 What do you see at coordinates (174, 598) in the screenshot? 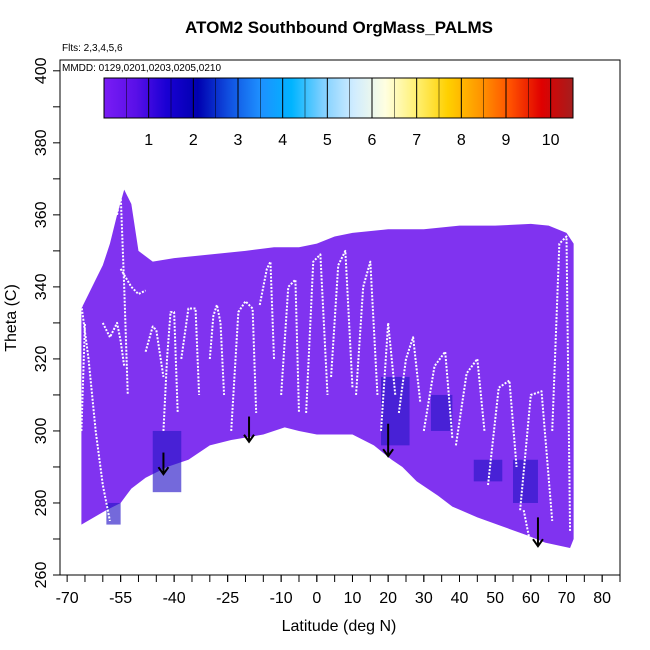
I see `x-tick-label: -40` at bounding box center [174, 598].